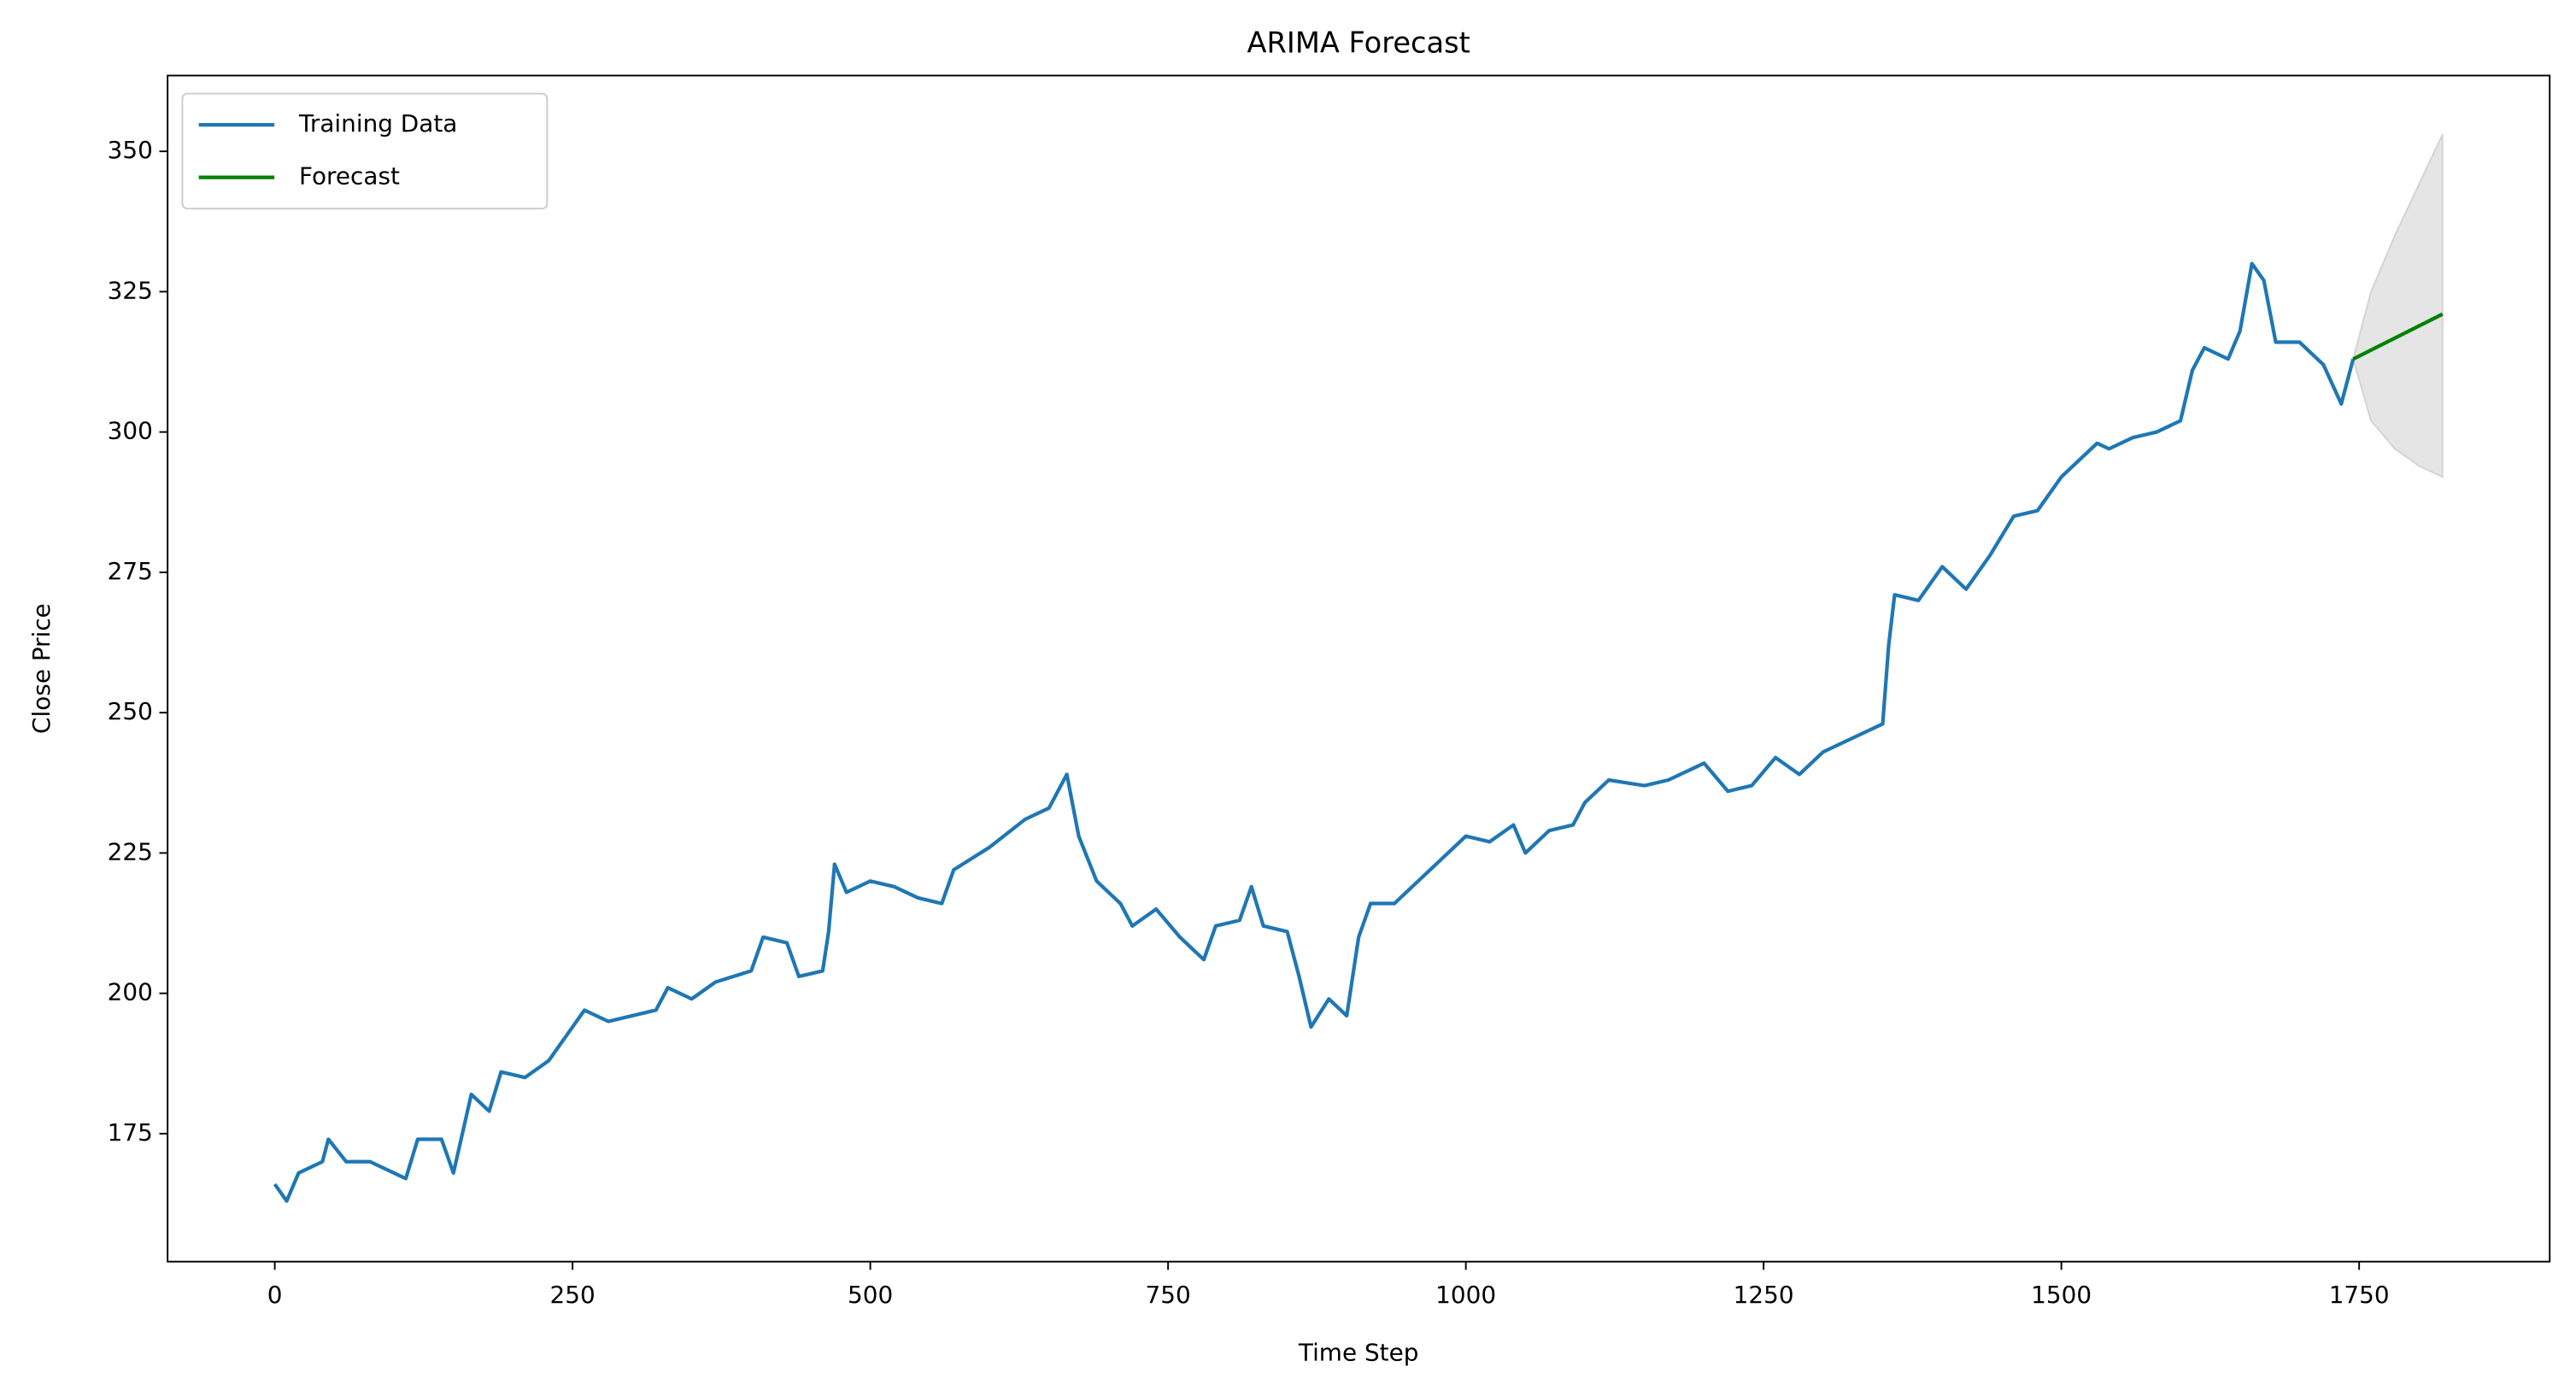 The image size is (2576, 1396). What do you see at coordinates (1358, 1352) in the screenshot?
I see `x-axis-label: Time Step` at bounding box center [1358, 1352].